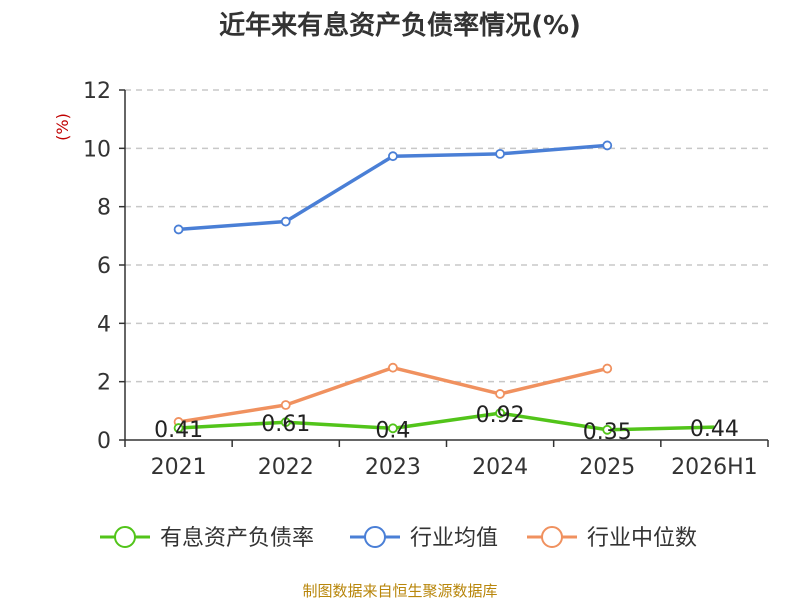 Image resolution: width=800 pixels, height=600 pixels. I want to click on data-label-4: 0.35, so click(607, 432).